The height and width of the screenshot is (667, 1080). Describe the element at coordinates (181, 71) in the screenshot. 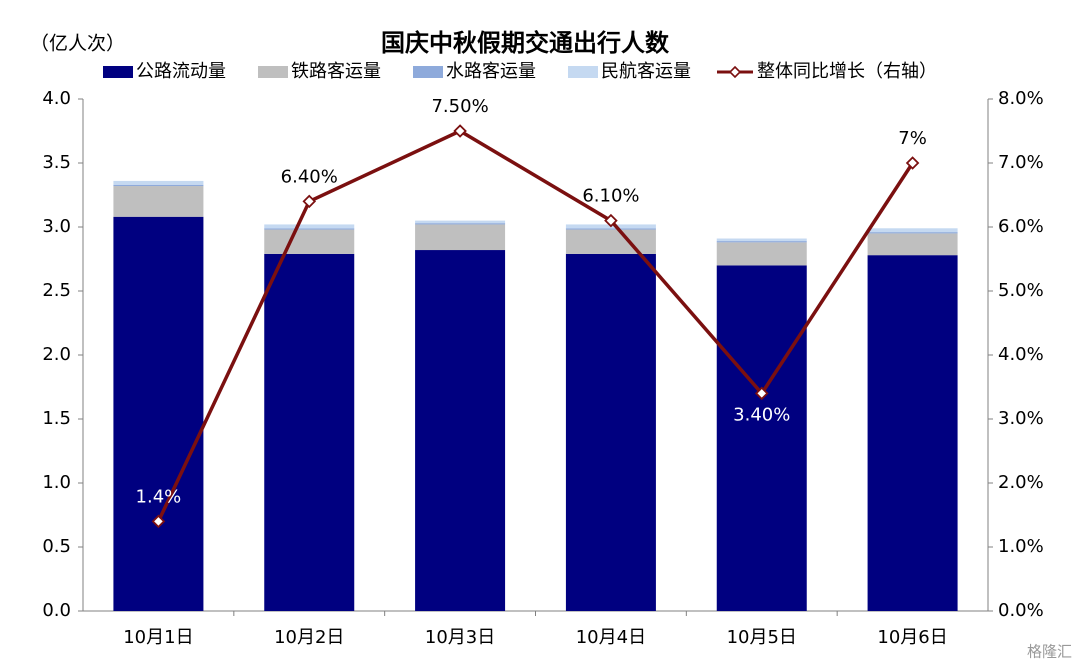

I see `legend-label: 公路流动量` at that location.